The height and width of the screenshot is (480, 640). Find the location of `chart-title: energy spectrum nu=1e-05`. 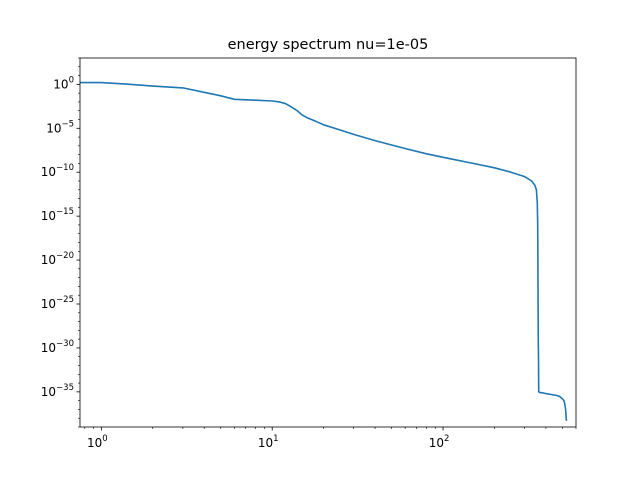

chart-title: energy spectrum nu=1e-05 is located at coordinates (328, 45).